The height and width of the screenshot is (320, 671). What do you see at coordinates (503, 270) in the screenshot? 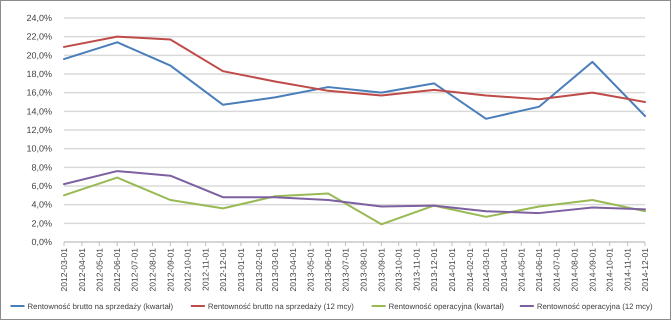
I see `x-tick-label: 2014-04-01` at bounding box center [503, 270].